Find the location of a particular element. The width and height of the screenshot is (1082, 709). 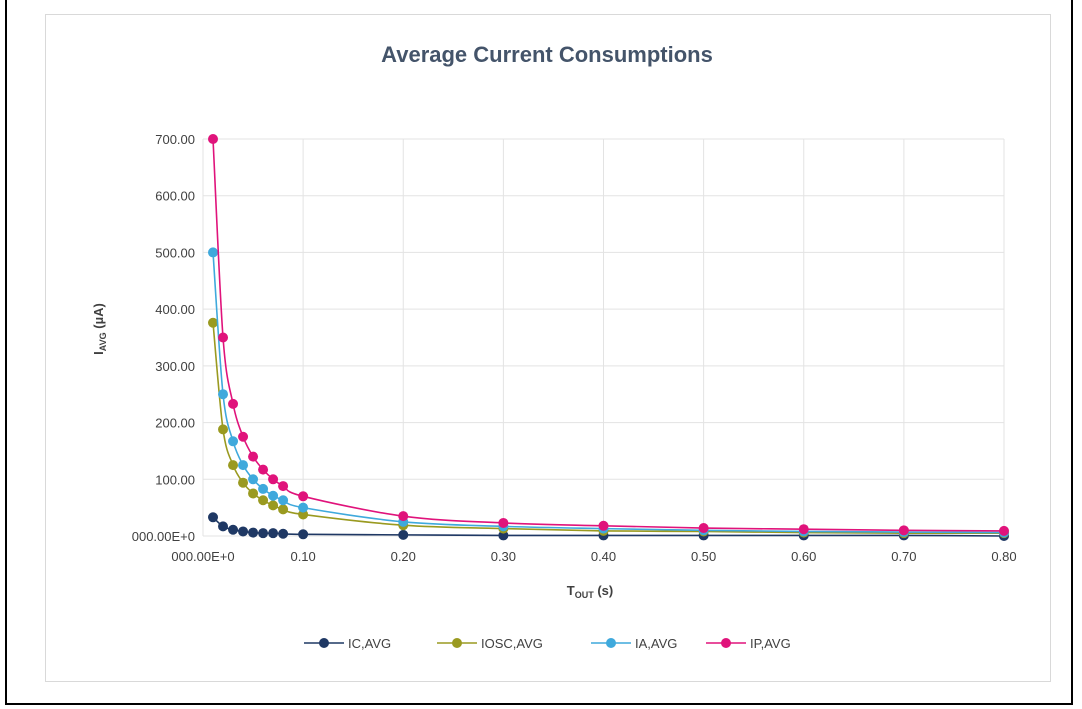

legend-item: IC,AVG is located at coordinates (347, 643).